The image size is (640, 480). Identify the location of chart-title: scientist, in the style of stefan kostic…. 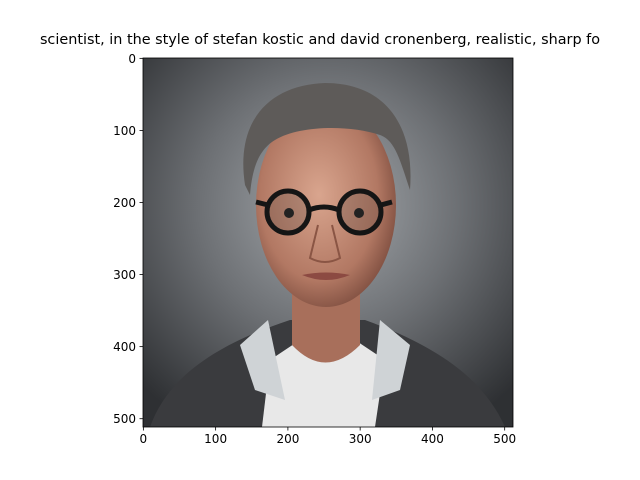
(320, 40).